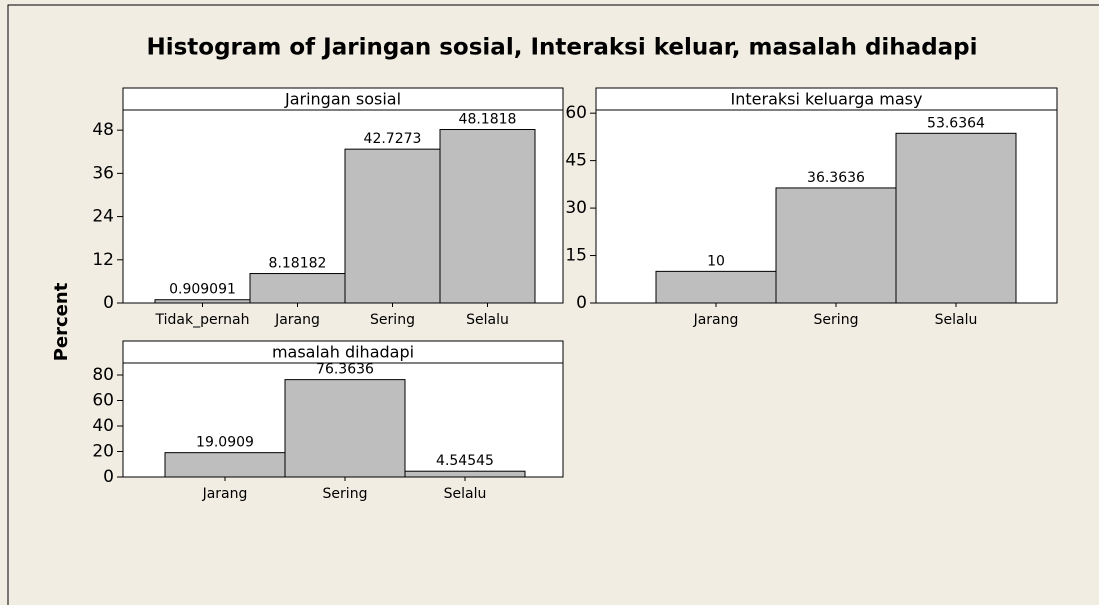 The height and width of the screenshot is (605, 1099). I want to click on y-axis-label: Percent, so click(61, 321).